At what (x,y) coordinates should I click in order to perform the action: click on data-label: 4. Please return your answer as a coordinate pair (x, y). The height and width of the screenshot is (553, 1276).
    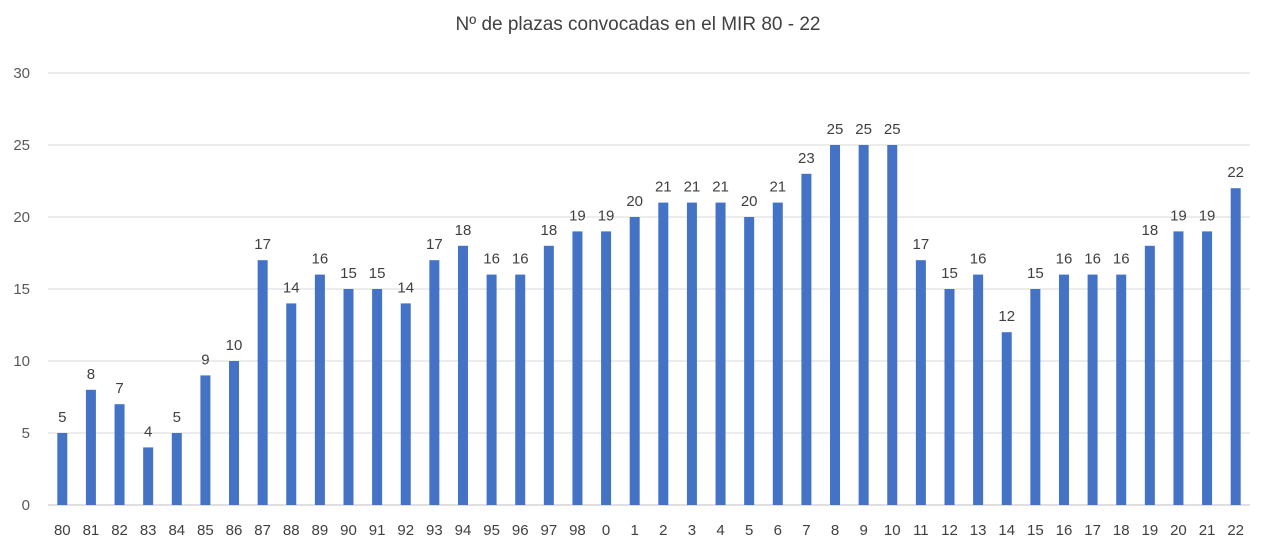
    Looking at the image, I should click on (148, 431).